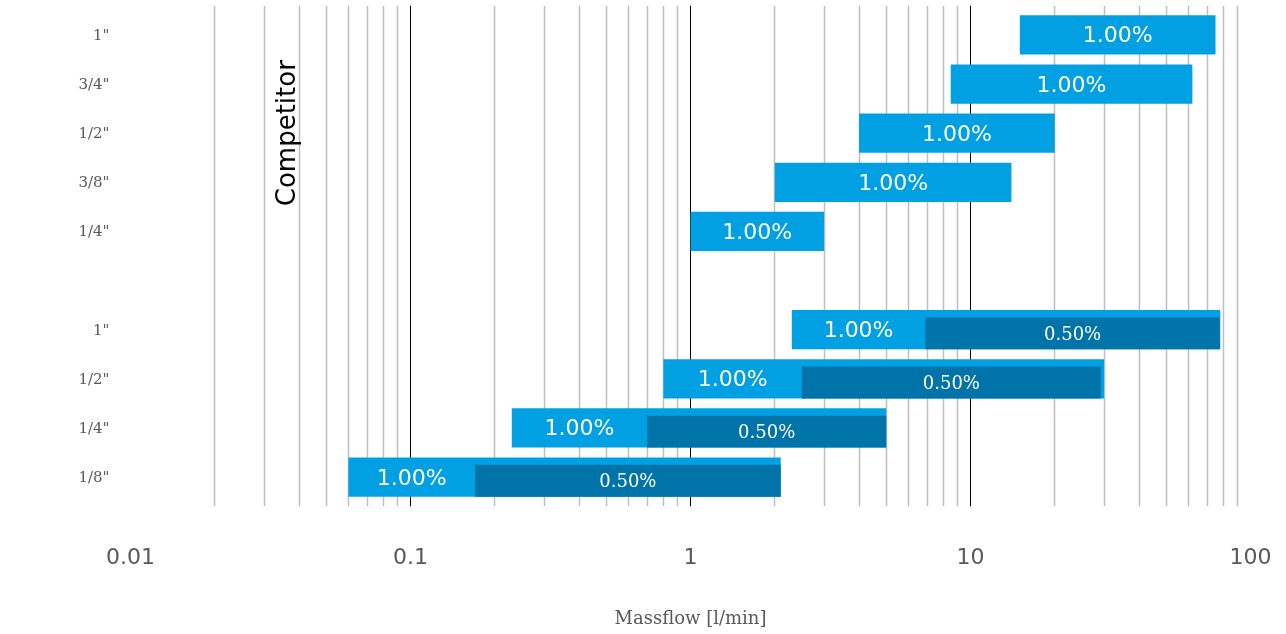  I want to click on series-label: 0.50%, so click(1073, 333).